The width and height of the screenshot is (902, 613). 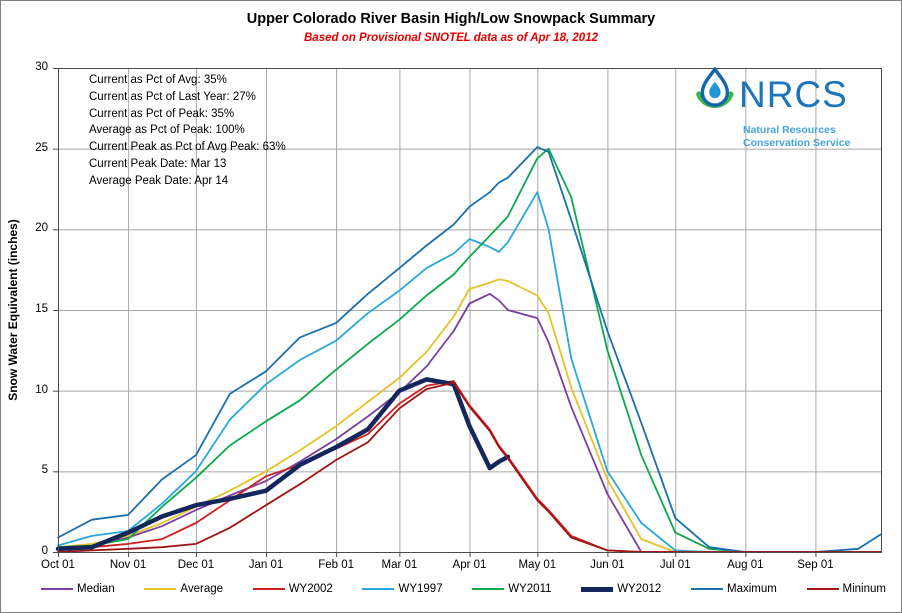 I want to click on legend-item-mininum: Mininum, so click(x=846, y=589).